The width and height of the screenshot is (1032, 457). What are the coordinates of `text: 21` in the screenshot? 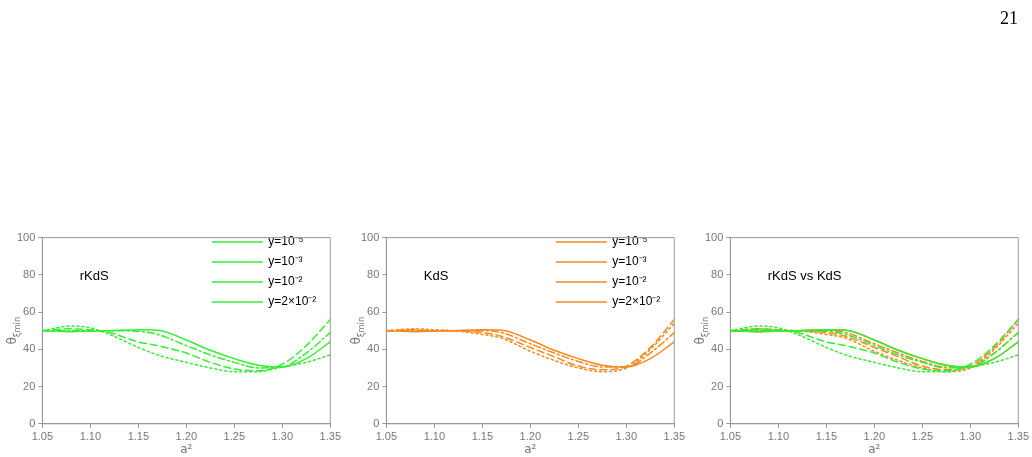 It's located at (1009, 18).